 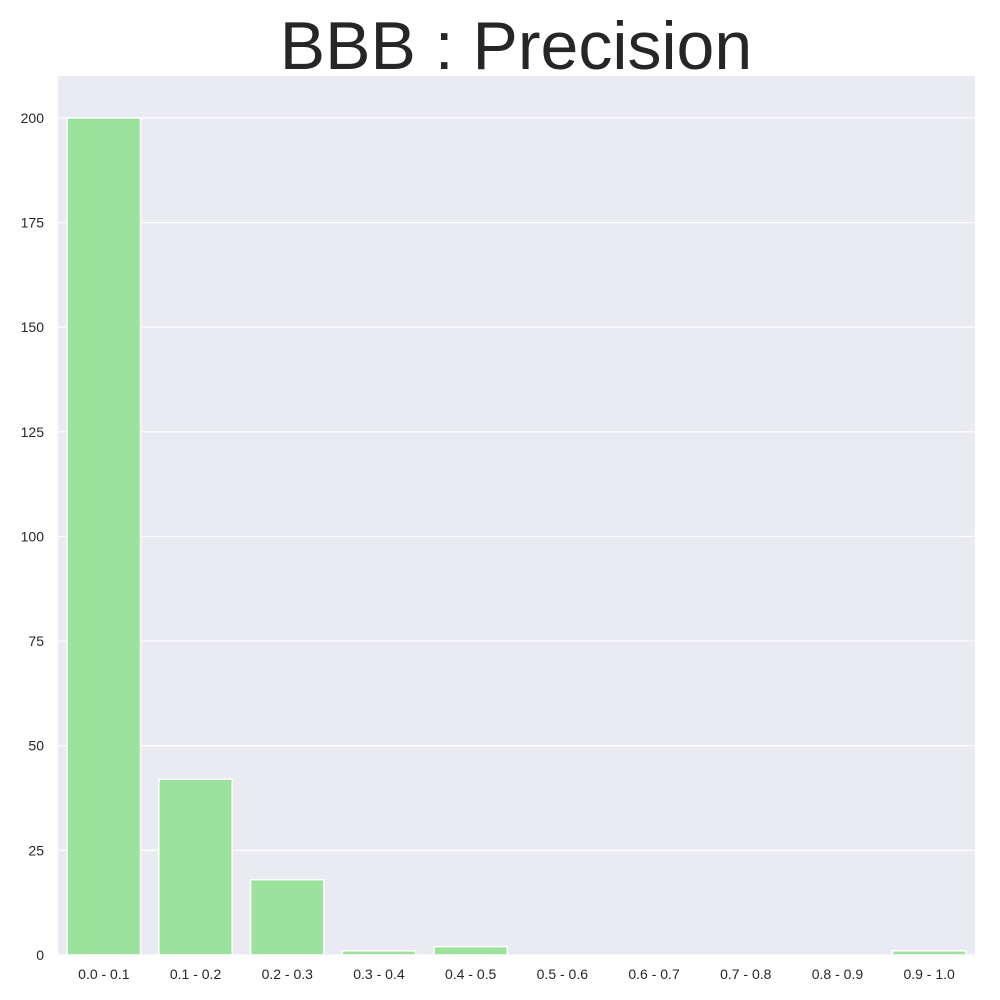 I want to click on x-tick-label: 0.2 - 0.3, so click(x=288, y=974).